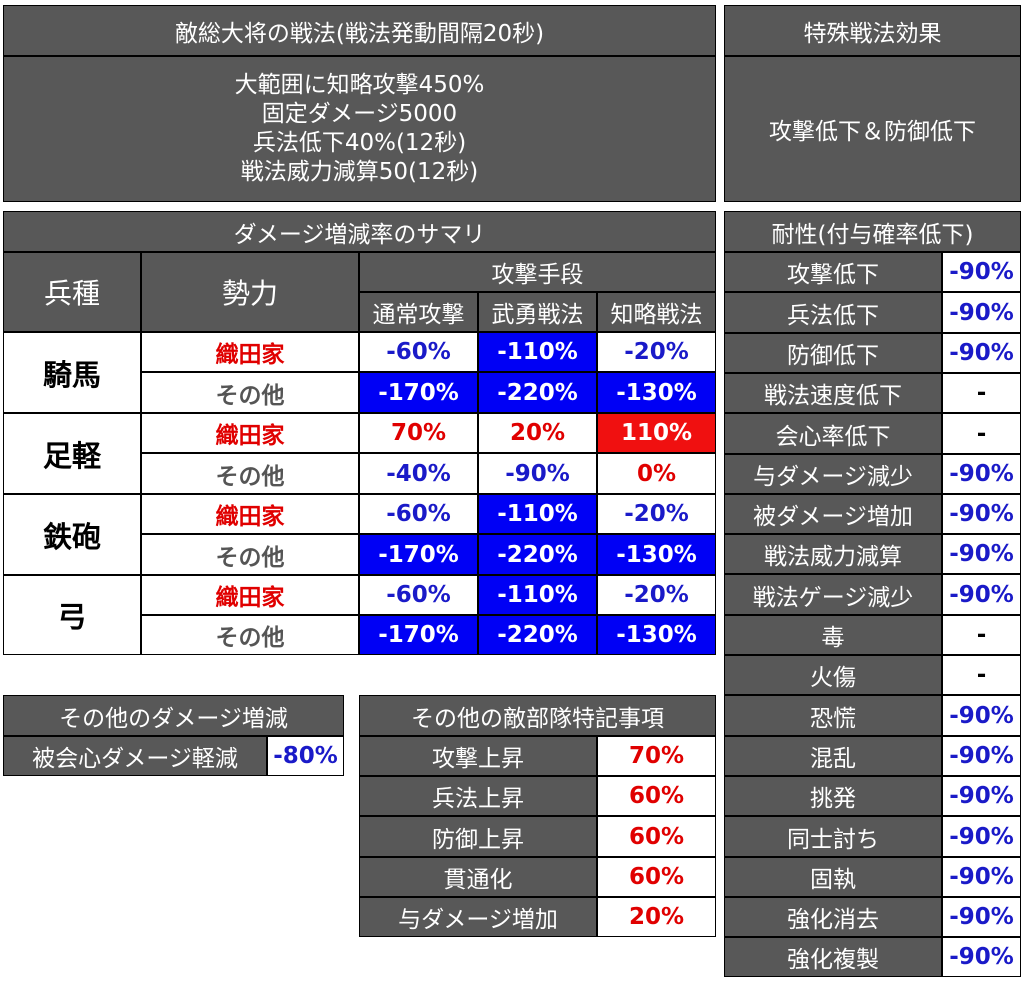 The height and width of the screenshot is (982, 1024). Describe the element at coordinates (72, 453) in the screenshot. I see `unit-ashigaru: 足軽` at that location.